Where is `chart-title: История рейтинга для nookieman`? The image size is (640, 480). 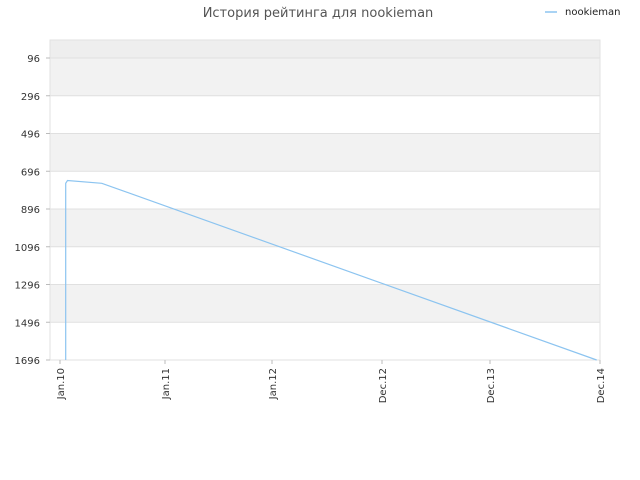 chart-title: История рейтинга для nookieman is located at coordinates (318, 13).